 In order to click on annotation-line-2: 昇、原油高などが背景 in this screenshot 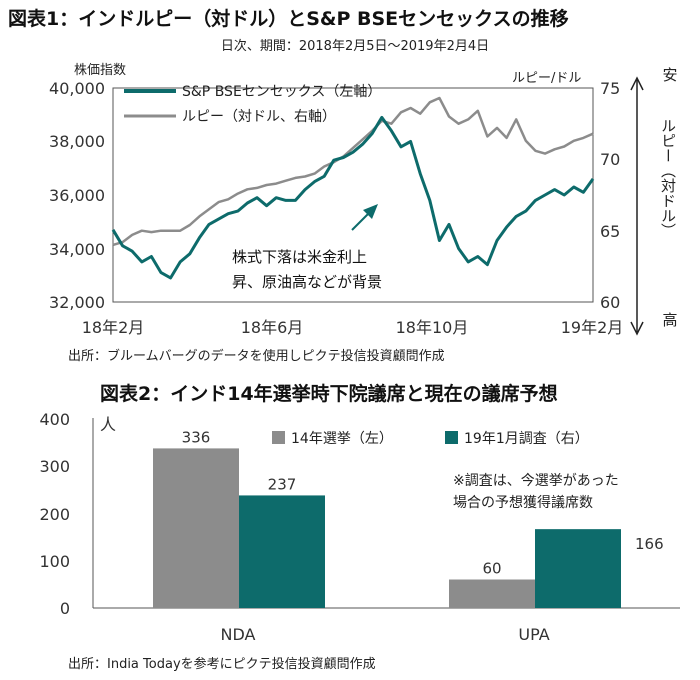, I will do `click(307, 282)`.